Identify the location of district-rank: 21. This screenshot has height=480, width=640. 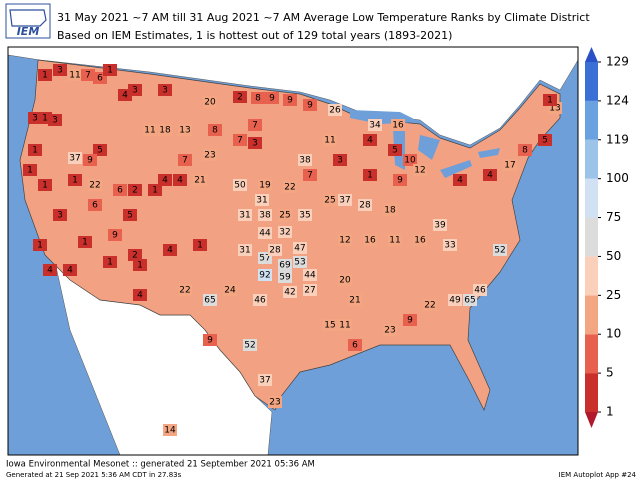
(199, 181).